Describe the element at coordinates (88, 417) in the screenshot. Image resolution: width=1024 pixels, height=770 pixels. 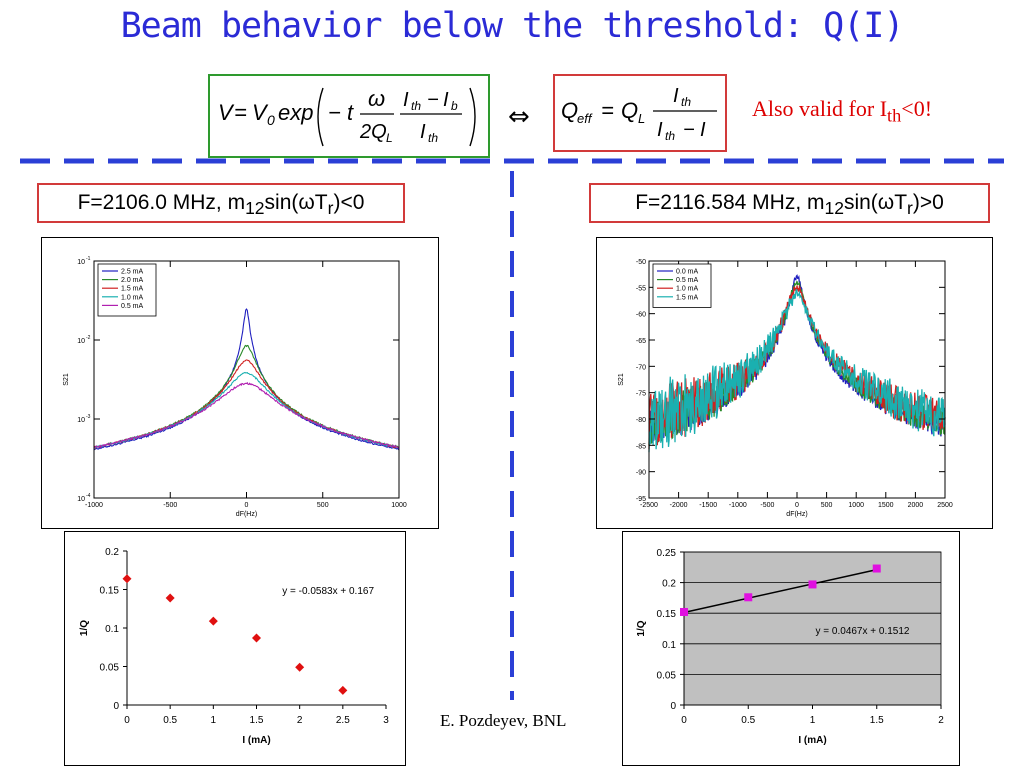
I see `y-tick-exponent: -3` at that location.